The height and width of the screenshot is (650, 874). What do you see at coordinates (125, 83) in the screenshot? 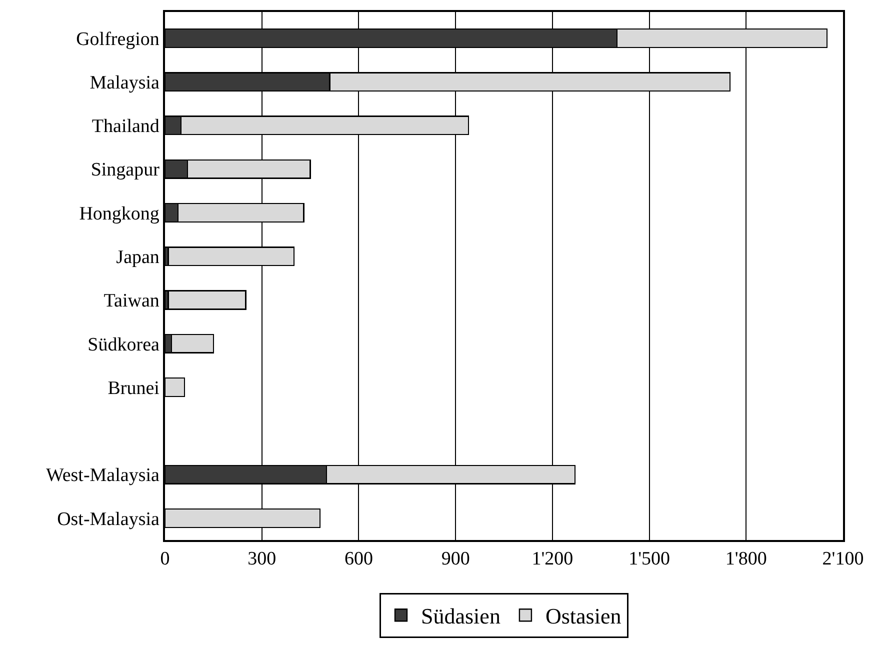
I see `y-tick-label: Malaysia` at bounding box center [125, 83].